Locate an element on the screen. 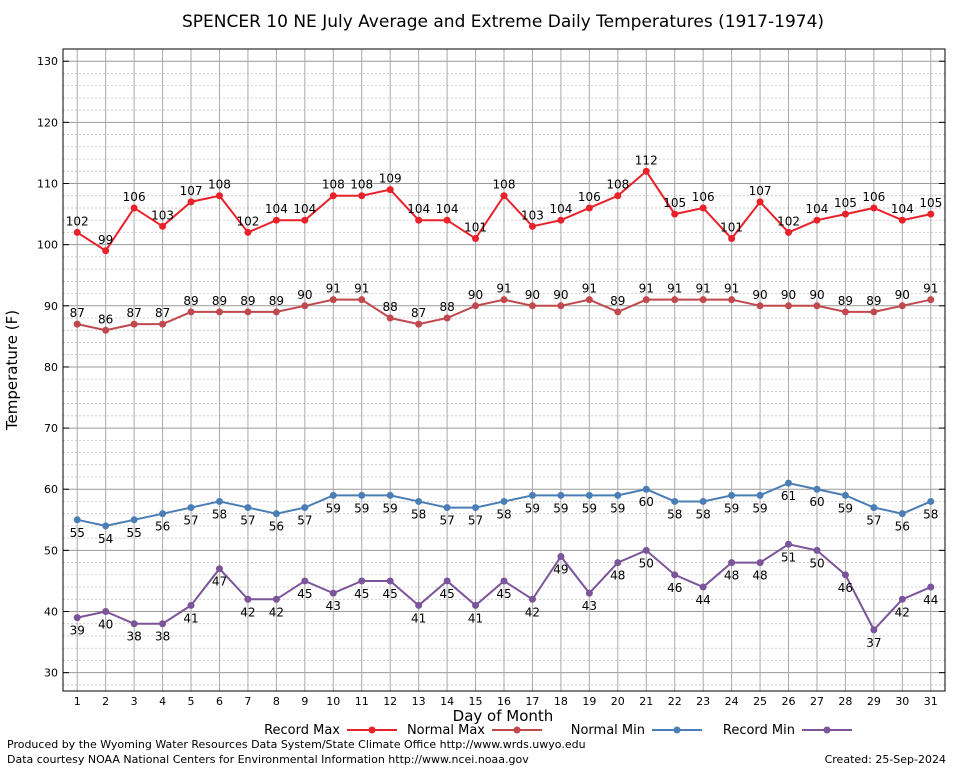  data-label: 48 is located at coordinates (617, 576).